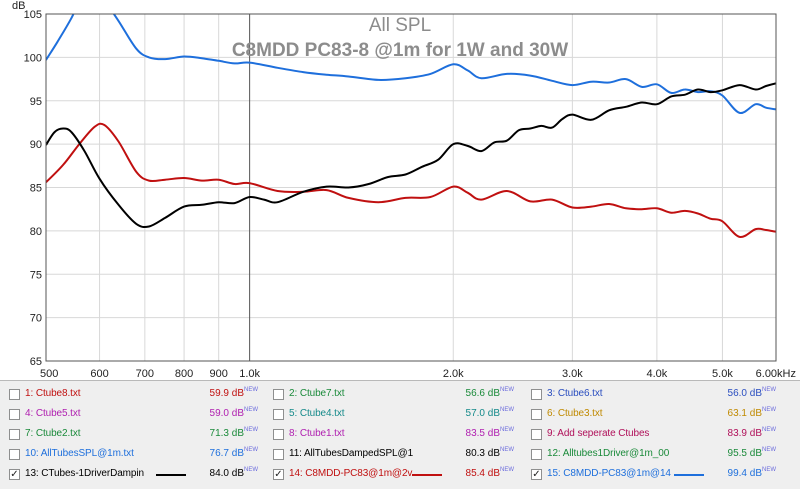 This screenshot has width=800, height=489. Describe the element at coordinates (53, 413) in the screenshot. I see `legend-item-name: 4: Ctube5.txt` at that location.